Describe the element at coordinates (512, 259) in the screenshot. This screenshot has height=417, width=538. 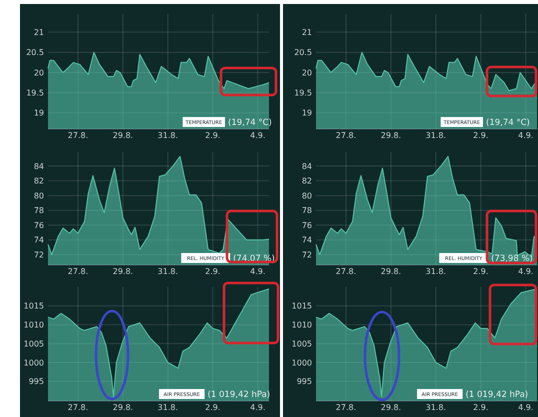
I see `annotation: (73,98 %)` at that location.